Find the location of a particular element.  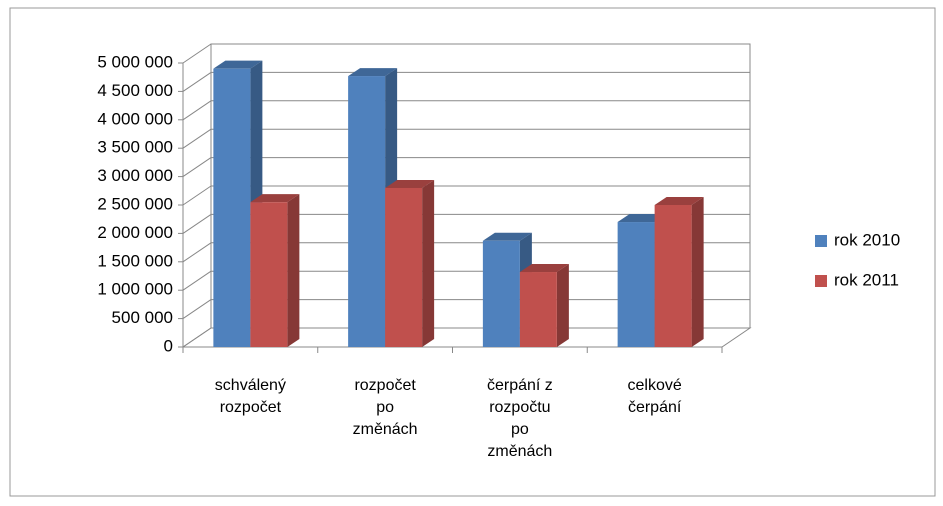

x-tick-label: celkové čerpání is located at coordinates (654, 396).